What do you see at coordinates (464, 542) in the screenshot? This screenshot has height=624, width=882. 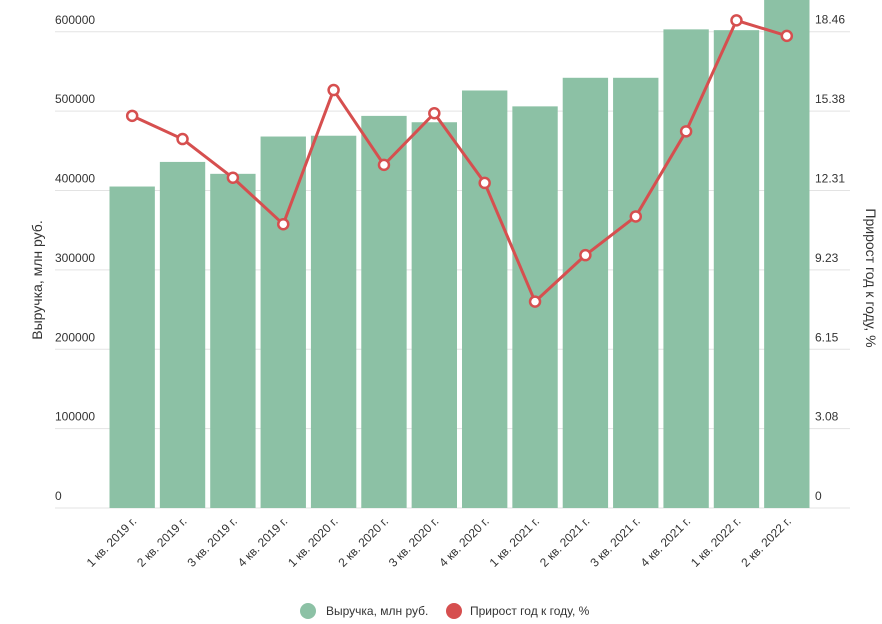 I see `x-tick-label: 4 кв. 2020 г.` at bounding box center [464, 542].